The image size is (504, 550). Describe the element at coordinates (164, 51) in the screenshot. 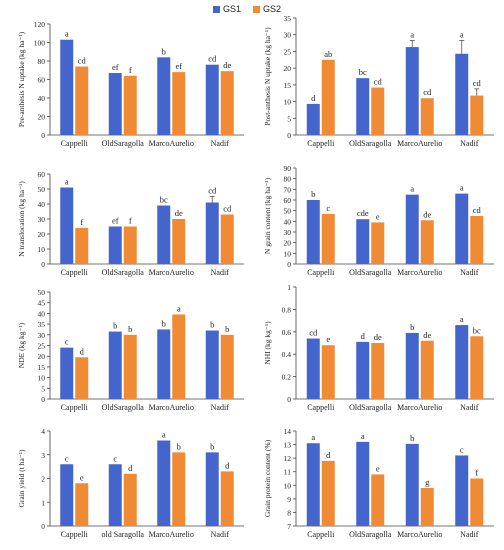

I see `chart1-significance-letter: b` at that location.